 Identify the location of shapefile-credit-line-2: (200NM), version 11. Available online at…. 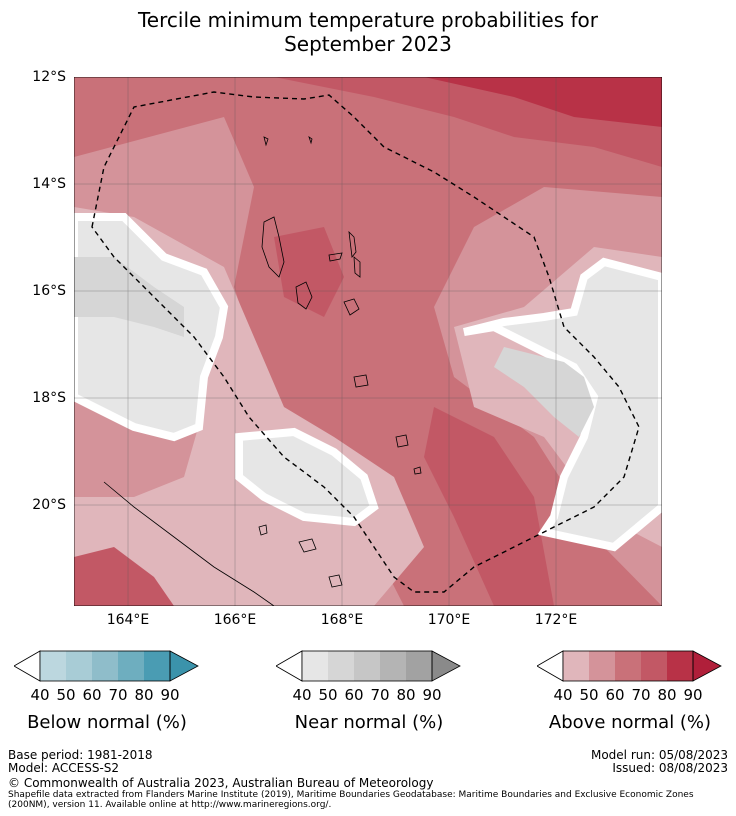
(170, 805).